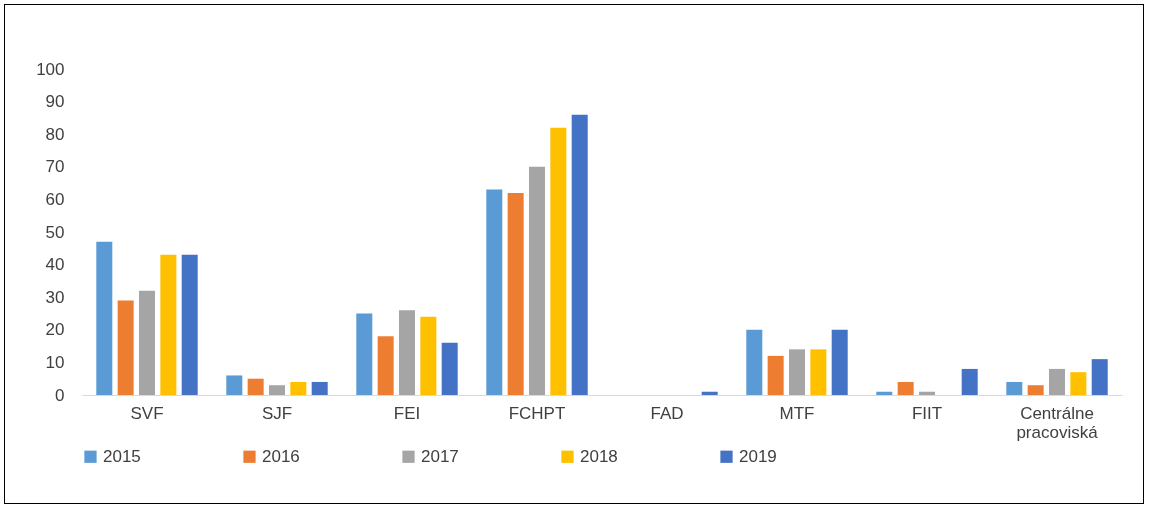 The width and height of the screenshot is (1155, 509). What do you see at coordinates (55, 134) in the screenshot?
I see `y-tick-label: 80` at bounding box center [55, 134].